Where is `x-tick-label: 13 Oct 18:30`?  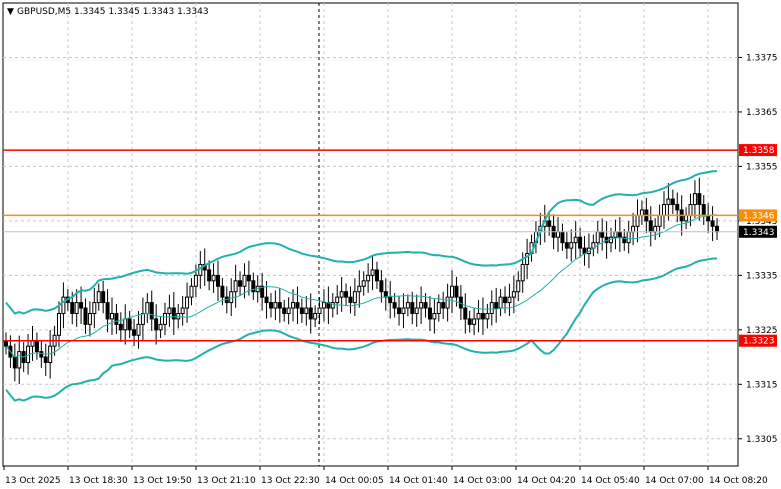 x-tick-label: 13 Oct 18:30 is located at coordinates (98, 481).